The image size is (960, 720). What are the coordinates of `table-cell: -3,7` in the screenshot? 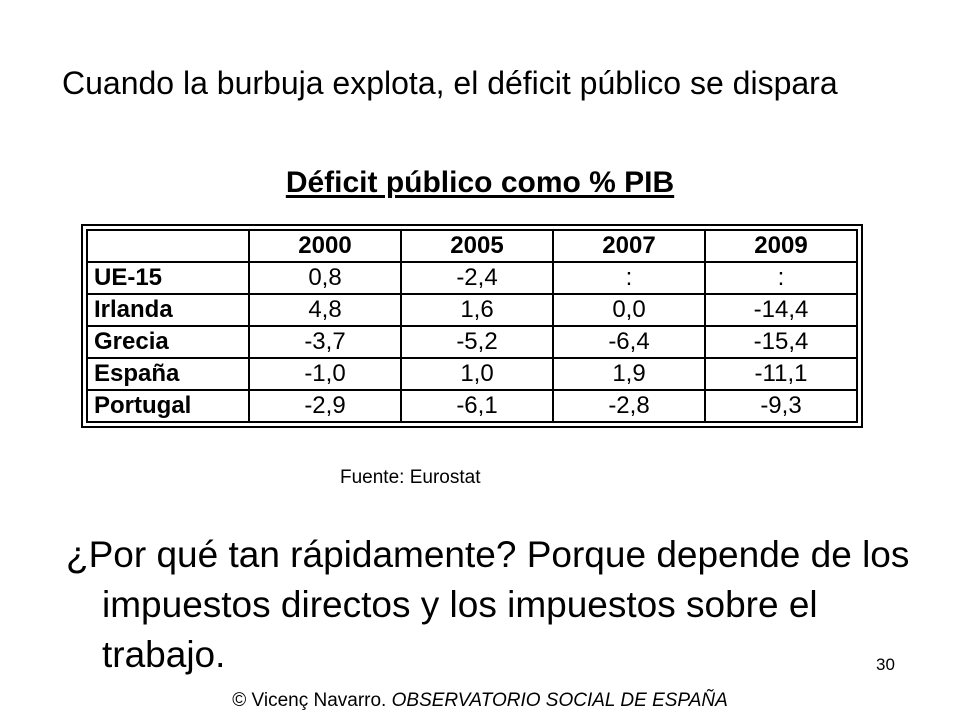 It's located at (325, 342).